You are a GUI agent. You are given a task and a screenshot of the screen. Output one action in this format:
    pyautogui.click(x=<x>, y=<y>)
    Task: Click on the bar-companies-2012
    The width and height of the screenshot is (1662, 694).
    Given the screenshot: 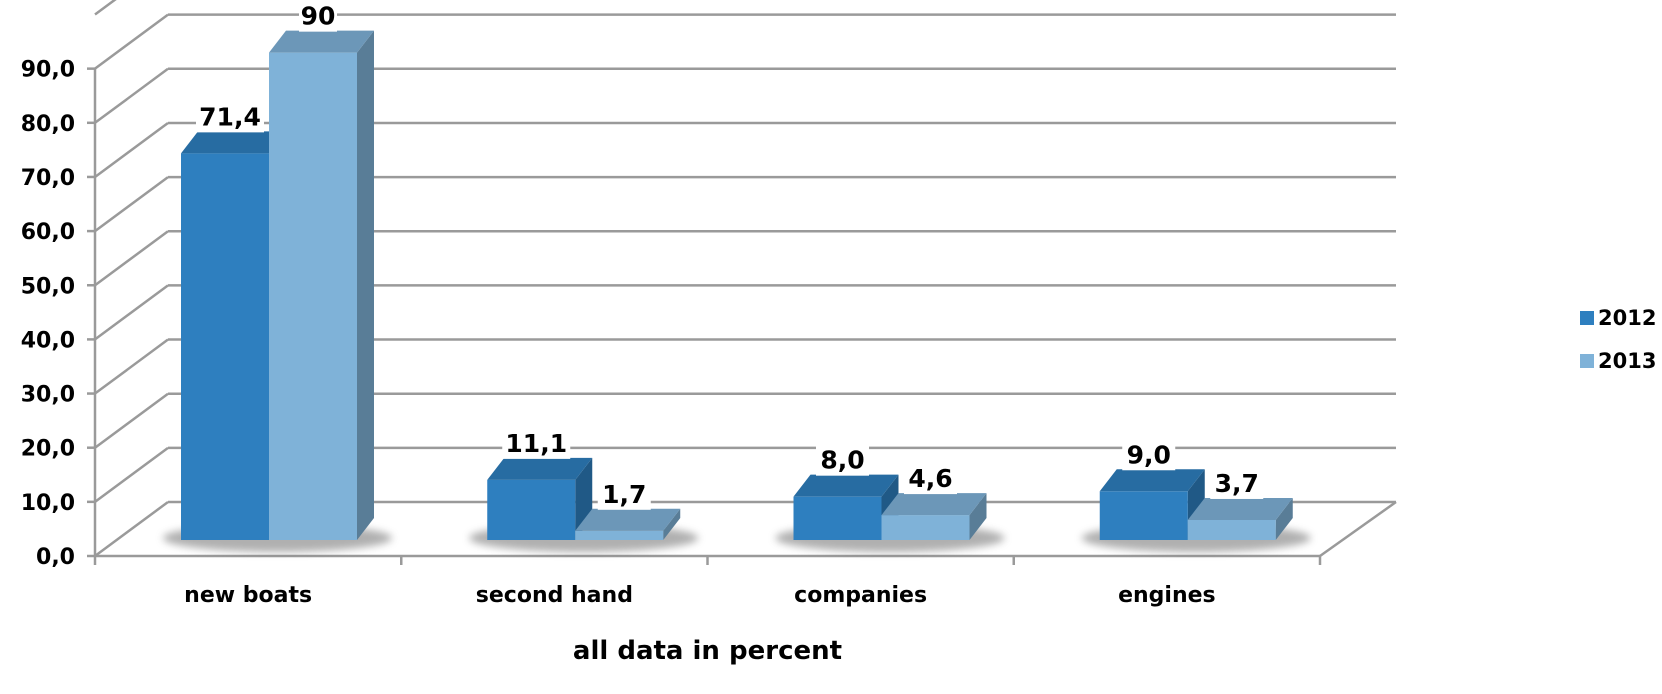 What is the action you would take?
    pyautogui.click(x=846, y=507)
    